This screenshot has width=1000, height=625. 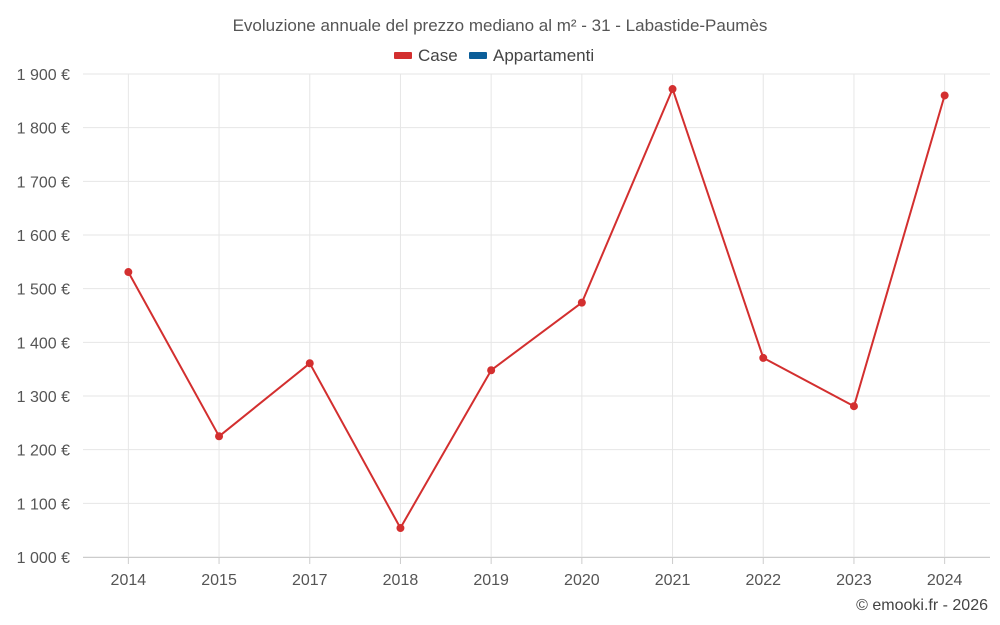 I want to click on y-tick-label: 1 100 €, so click(x=43, y=504).